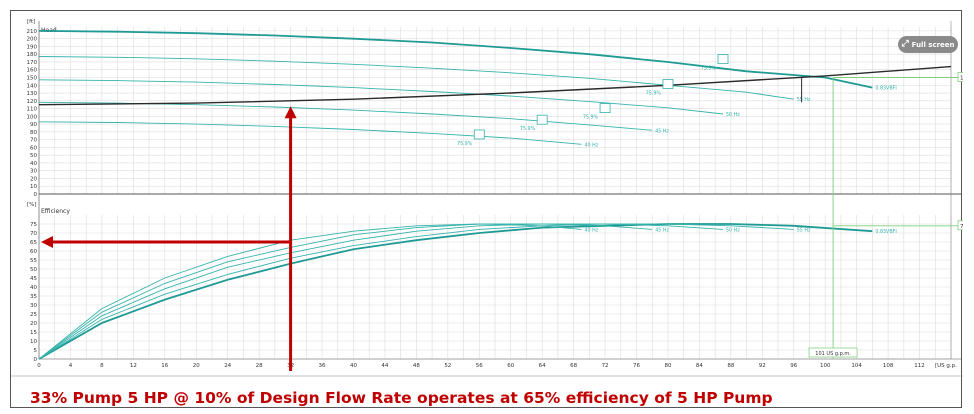 Image resolution: width=974 pixels, height=414 pixels. What do you see at coordinates (662, 230) in the screenshot?
I see `eff-curve-label: 45 Hz` at bounding box center [662, 230].